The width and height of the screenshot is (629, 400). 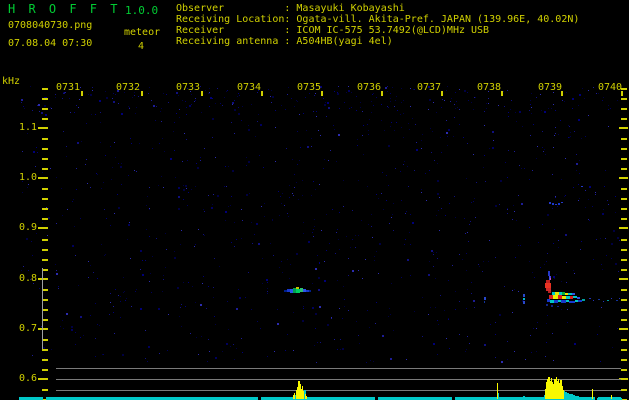 I want to click on x-axis-label: 0738, so click(x=489, y=87).